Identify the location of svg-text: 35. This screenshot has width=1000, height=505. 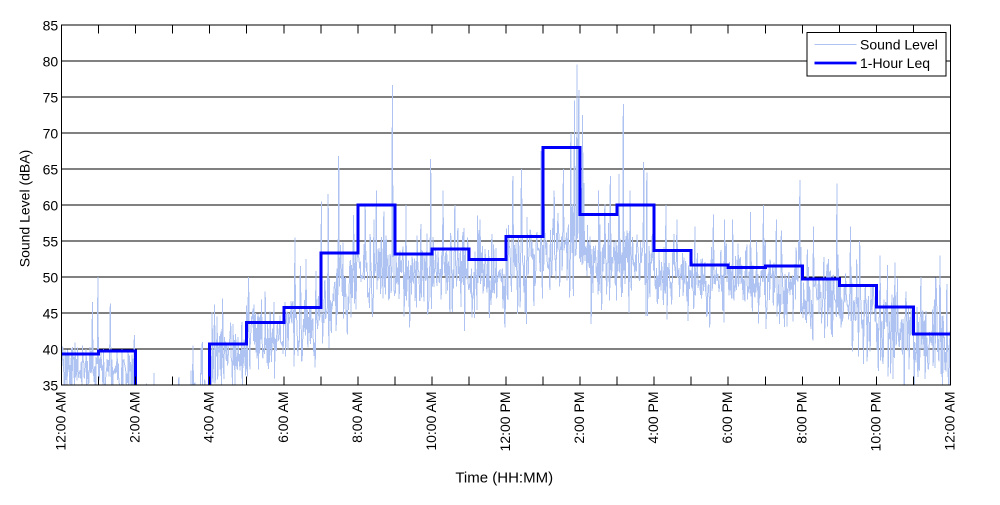
(51, 386).